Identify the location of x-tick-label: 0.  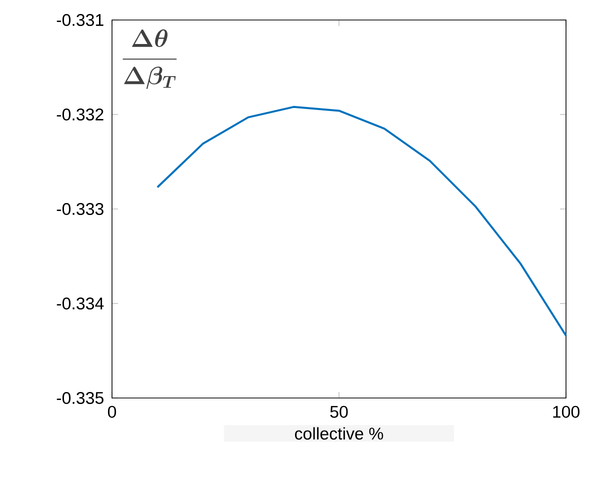
(112, 412).